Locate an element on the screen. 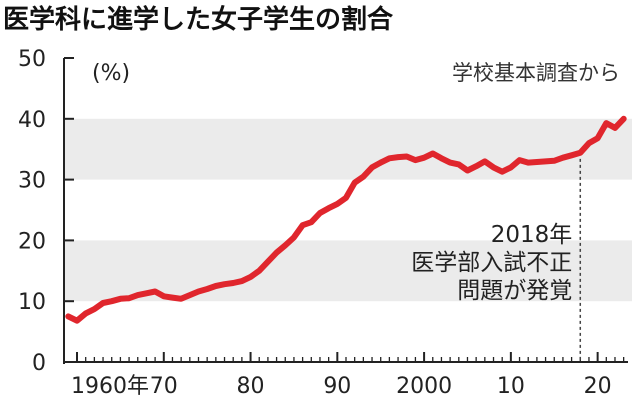  y-axis-unit-label: (%) is located at coordinates (111, 73).